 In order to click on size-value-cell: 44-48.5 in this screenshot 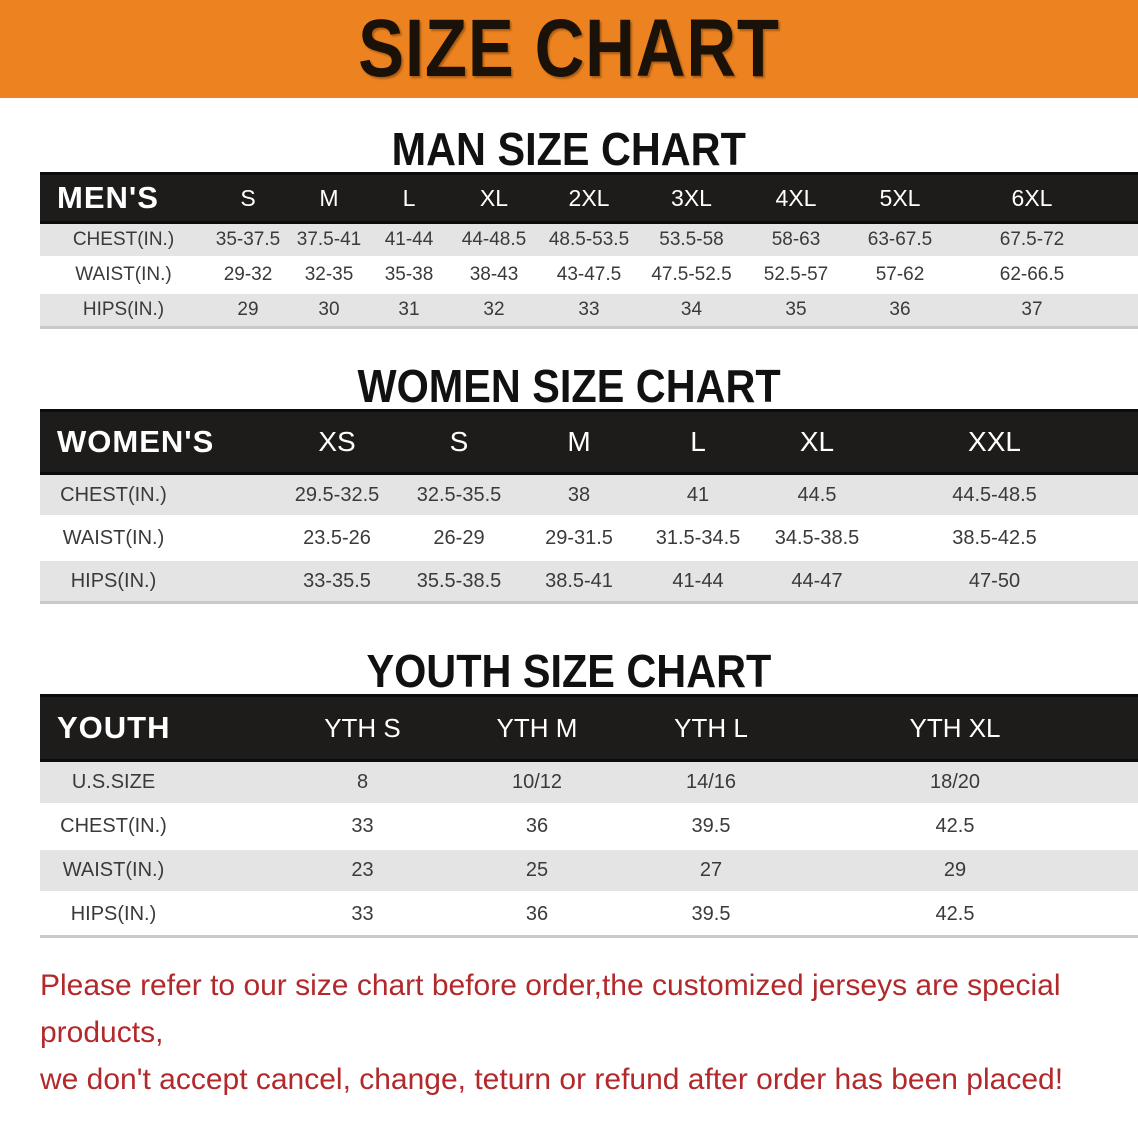, I will do `click(494, 240)`.